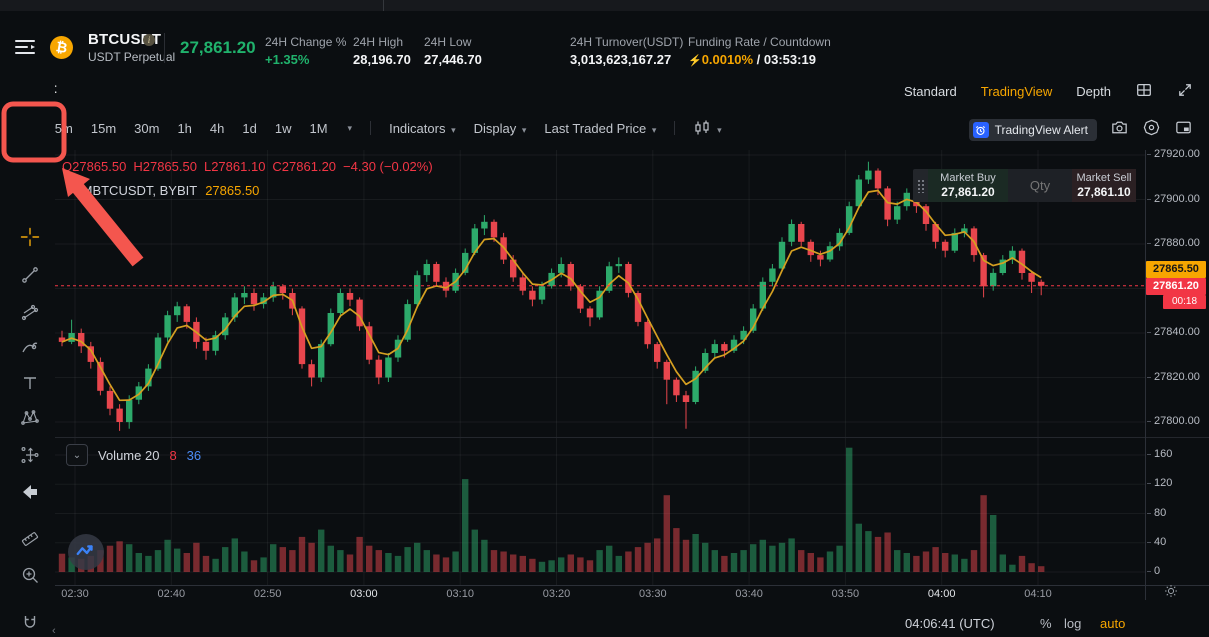 The width and height of the screenshot is (1209, 637). Describe the element at coordinates (621, 59) in the screenshot. I see `stat-value: 3,013,623,167.27` at that location.